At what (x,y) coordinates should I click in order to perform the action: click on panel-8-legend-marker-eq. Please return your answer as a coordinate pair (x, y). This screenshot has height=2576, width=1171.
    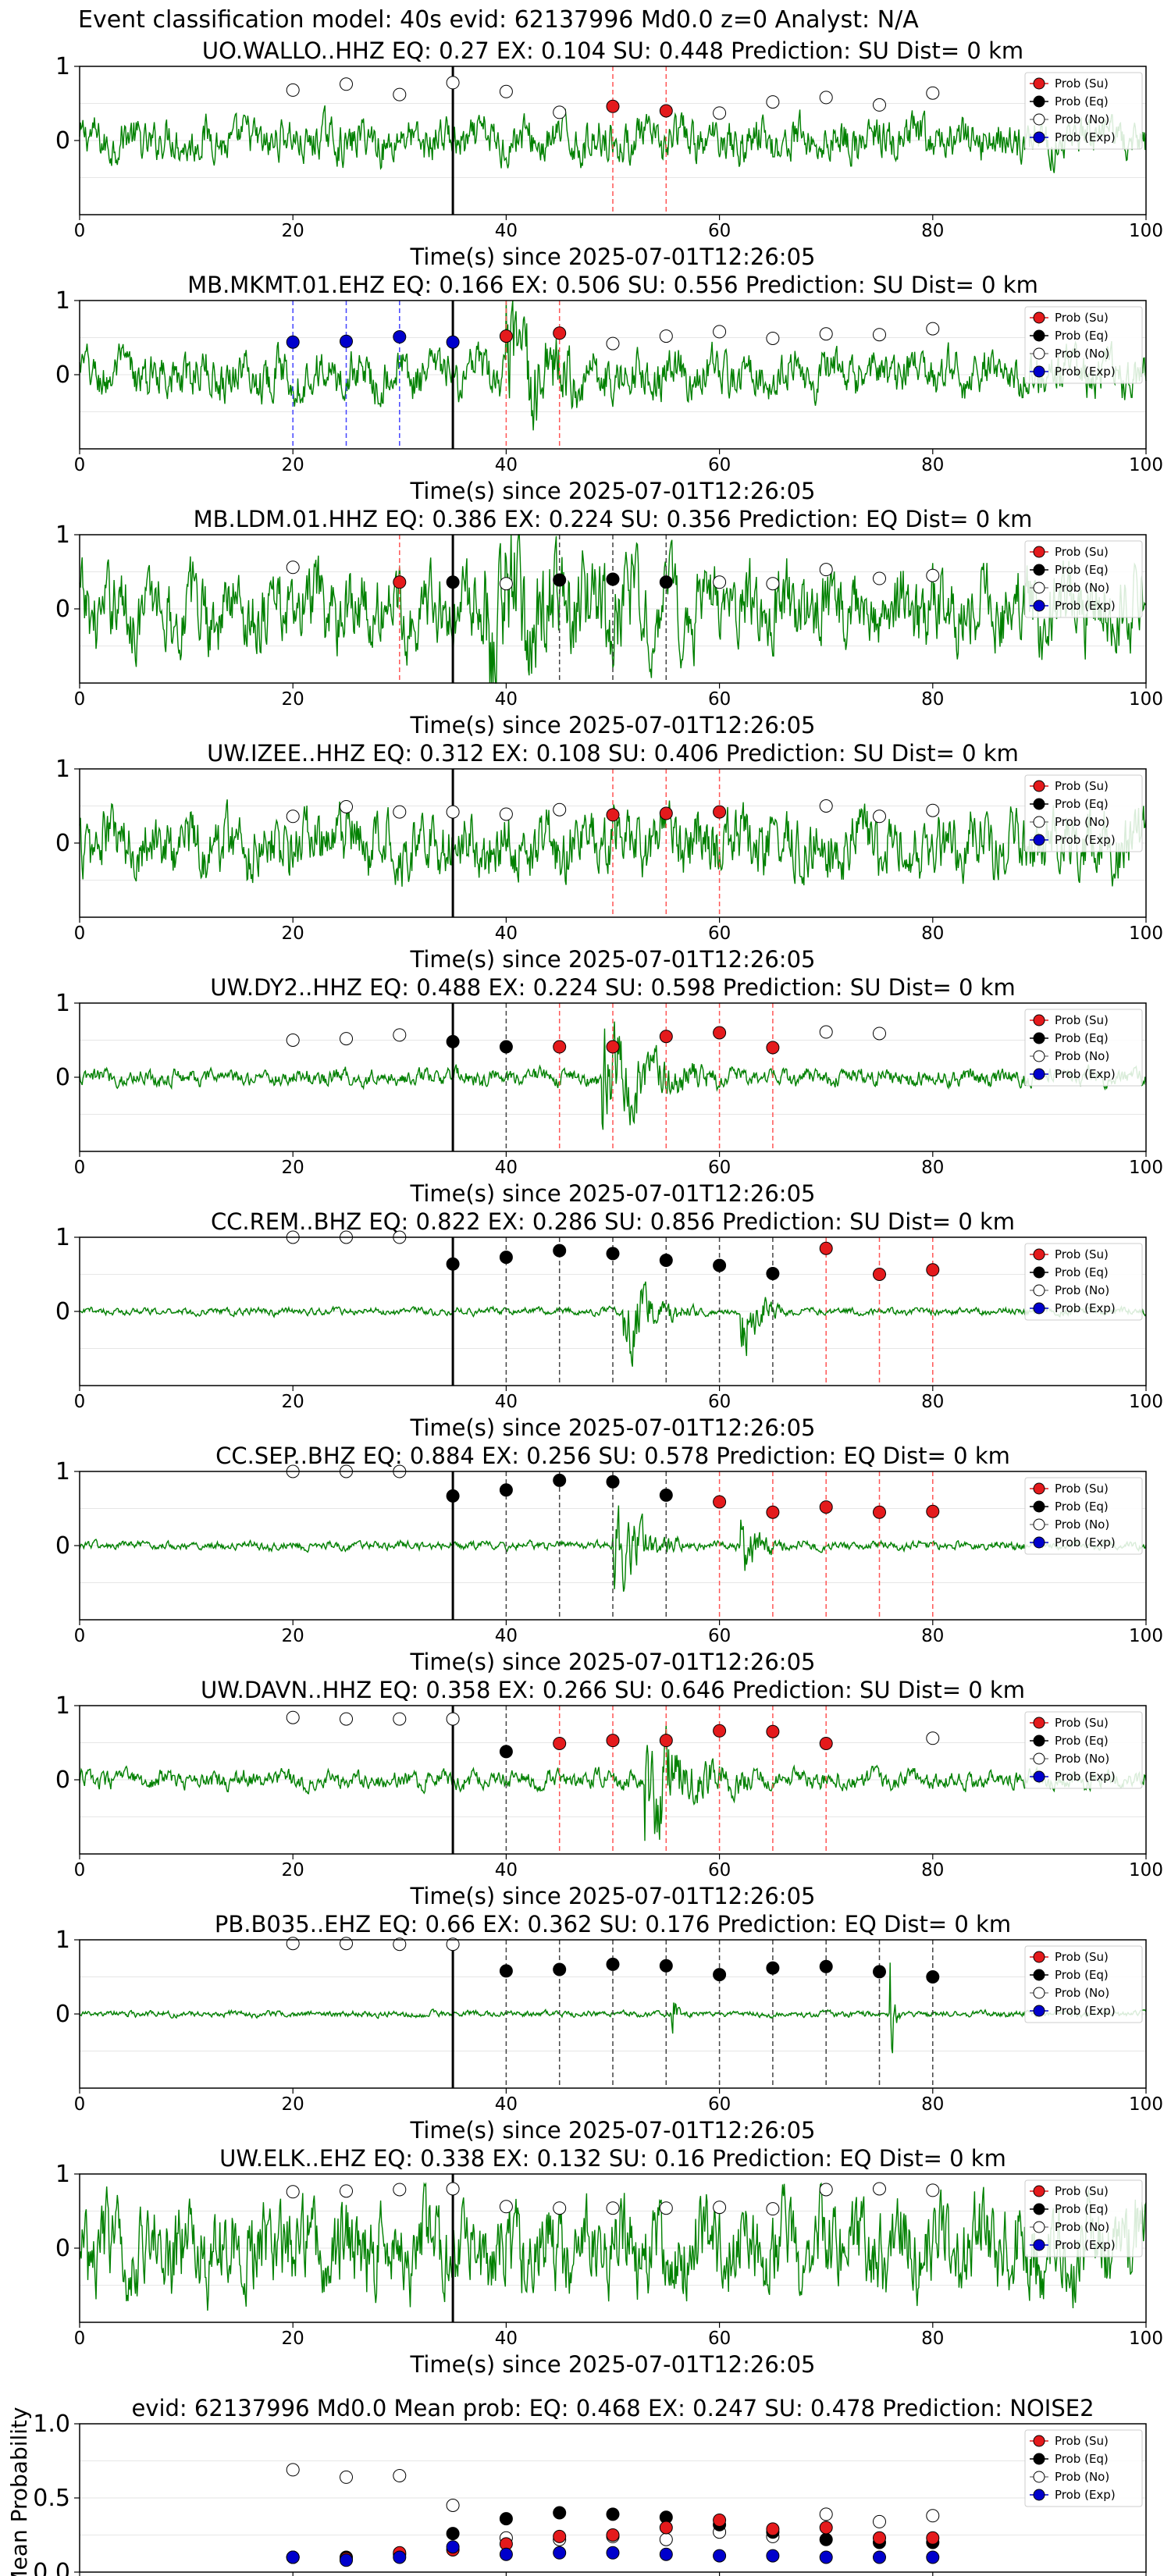
    Looking at the image, I should click on (1039, 1741).